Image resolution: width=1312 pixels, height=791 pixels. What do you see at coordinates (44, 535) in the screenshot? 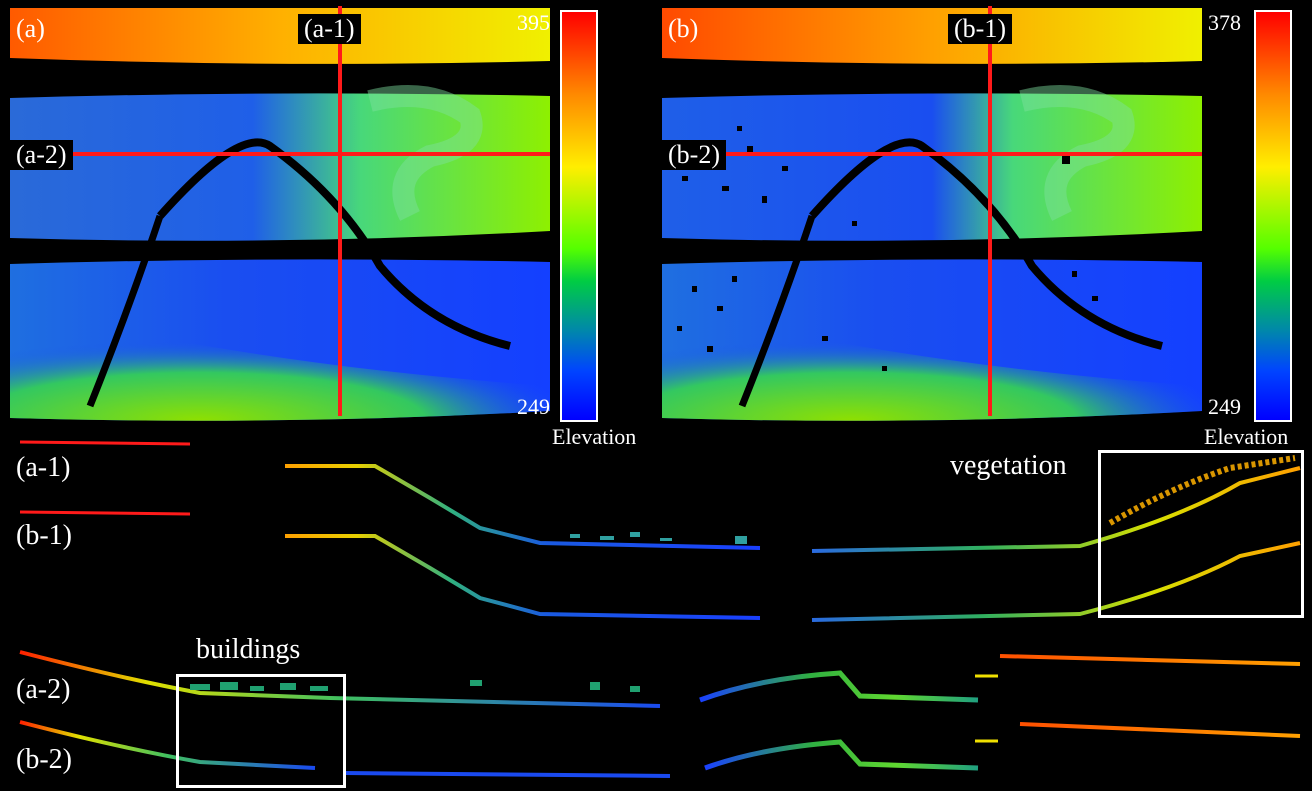
I see `profile-label-b1: (b-1)` at bounding box center [44, 535].